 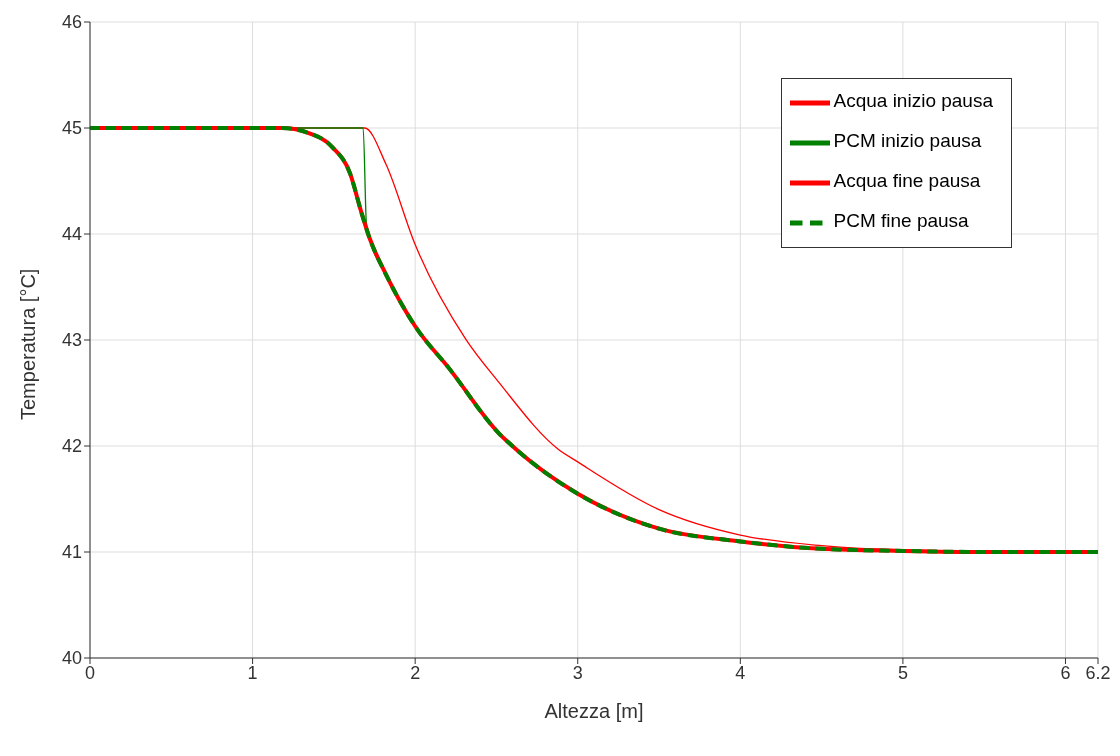 What do you see at coordinates (1098, 672) in the screenshot?
I see `x-tick-label: 6.2` at bounding box center [1098, 672].